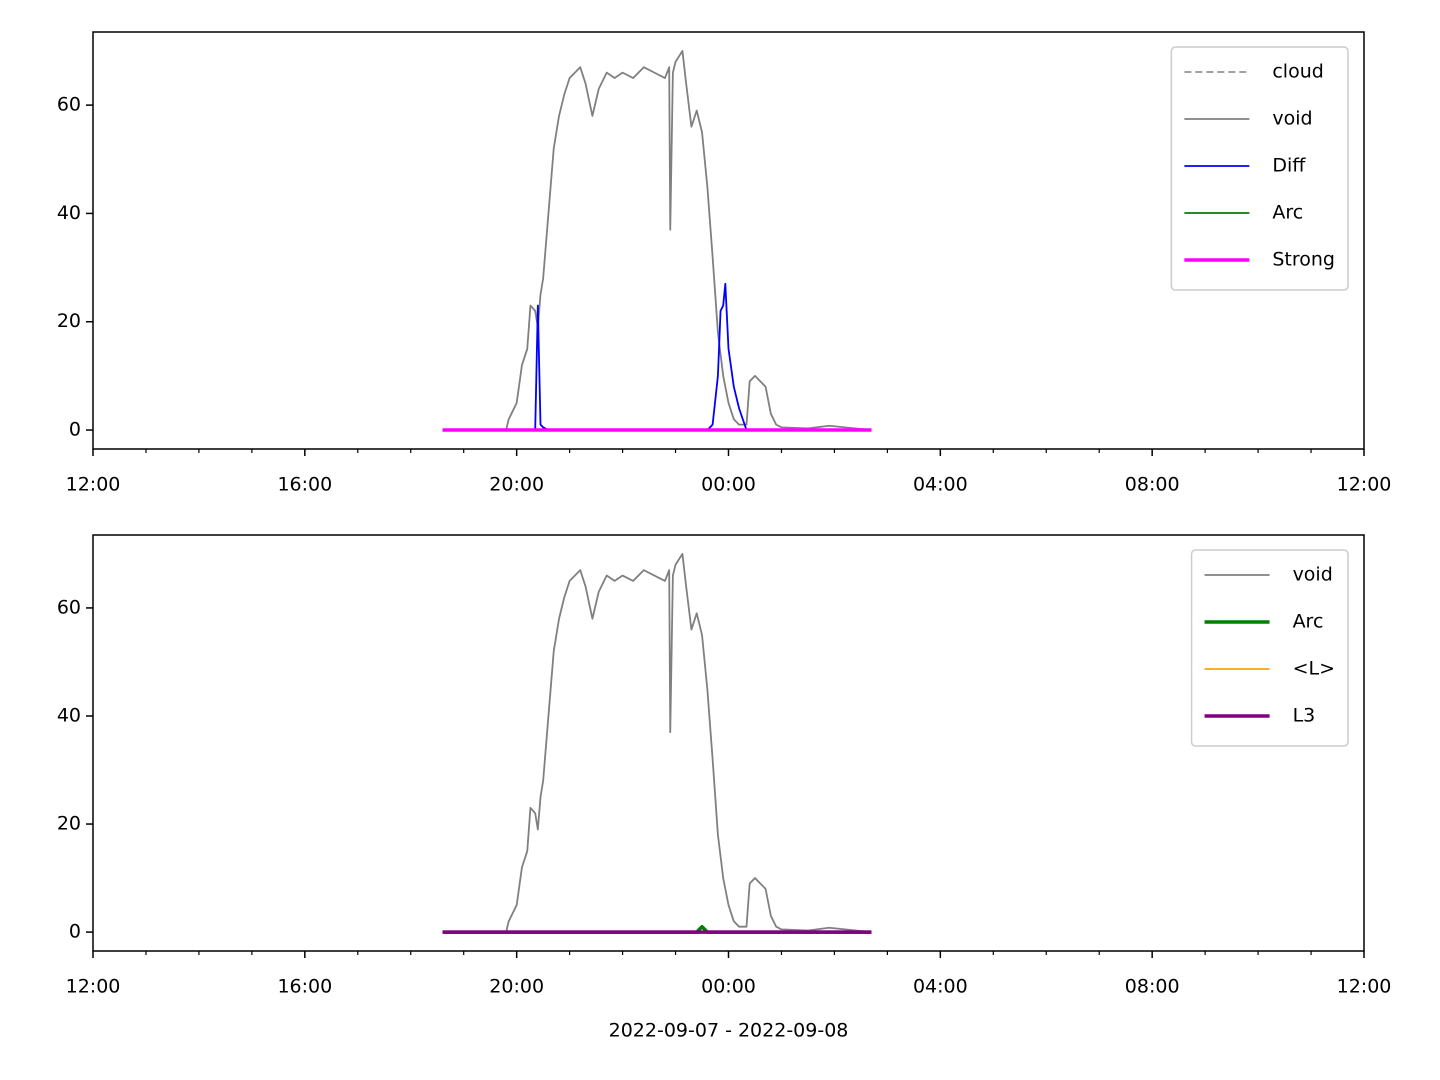 The image size is (1440, 1080). What do you see at coordinates (1303, 260) in the screenshot?
I see `legend-label: Strong` at bounding box center [1303, 260].